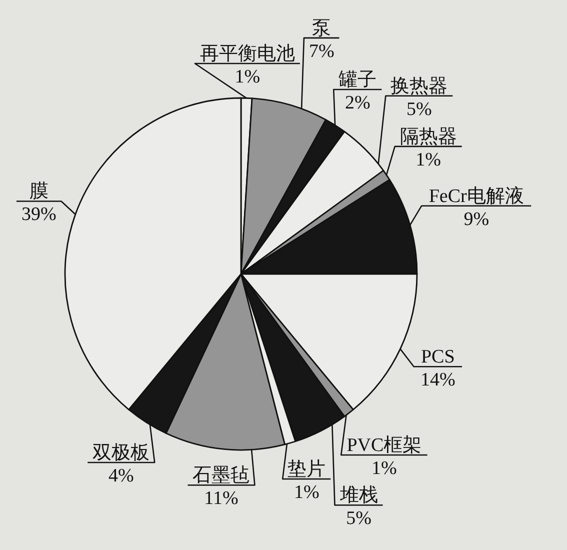 The width and height of the screenshot is (567, 550). What do you see at coordinates (322, 28) in the screenshot?
I see `slice-label: 泵` at bounding box center [322, 28].